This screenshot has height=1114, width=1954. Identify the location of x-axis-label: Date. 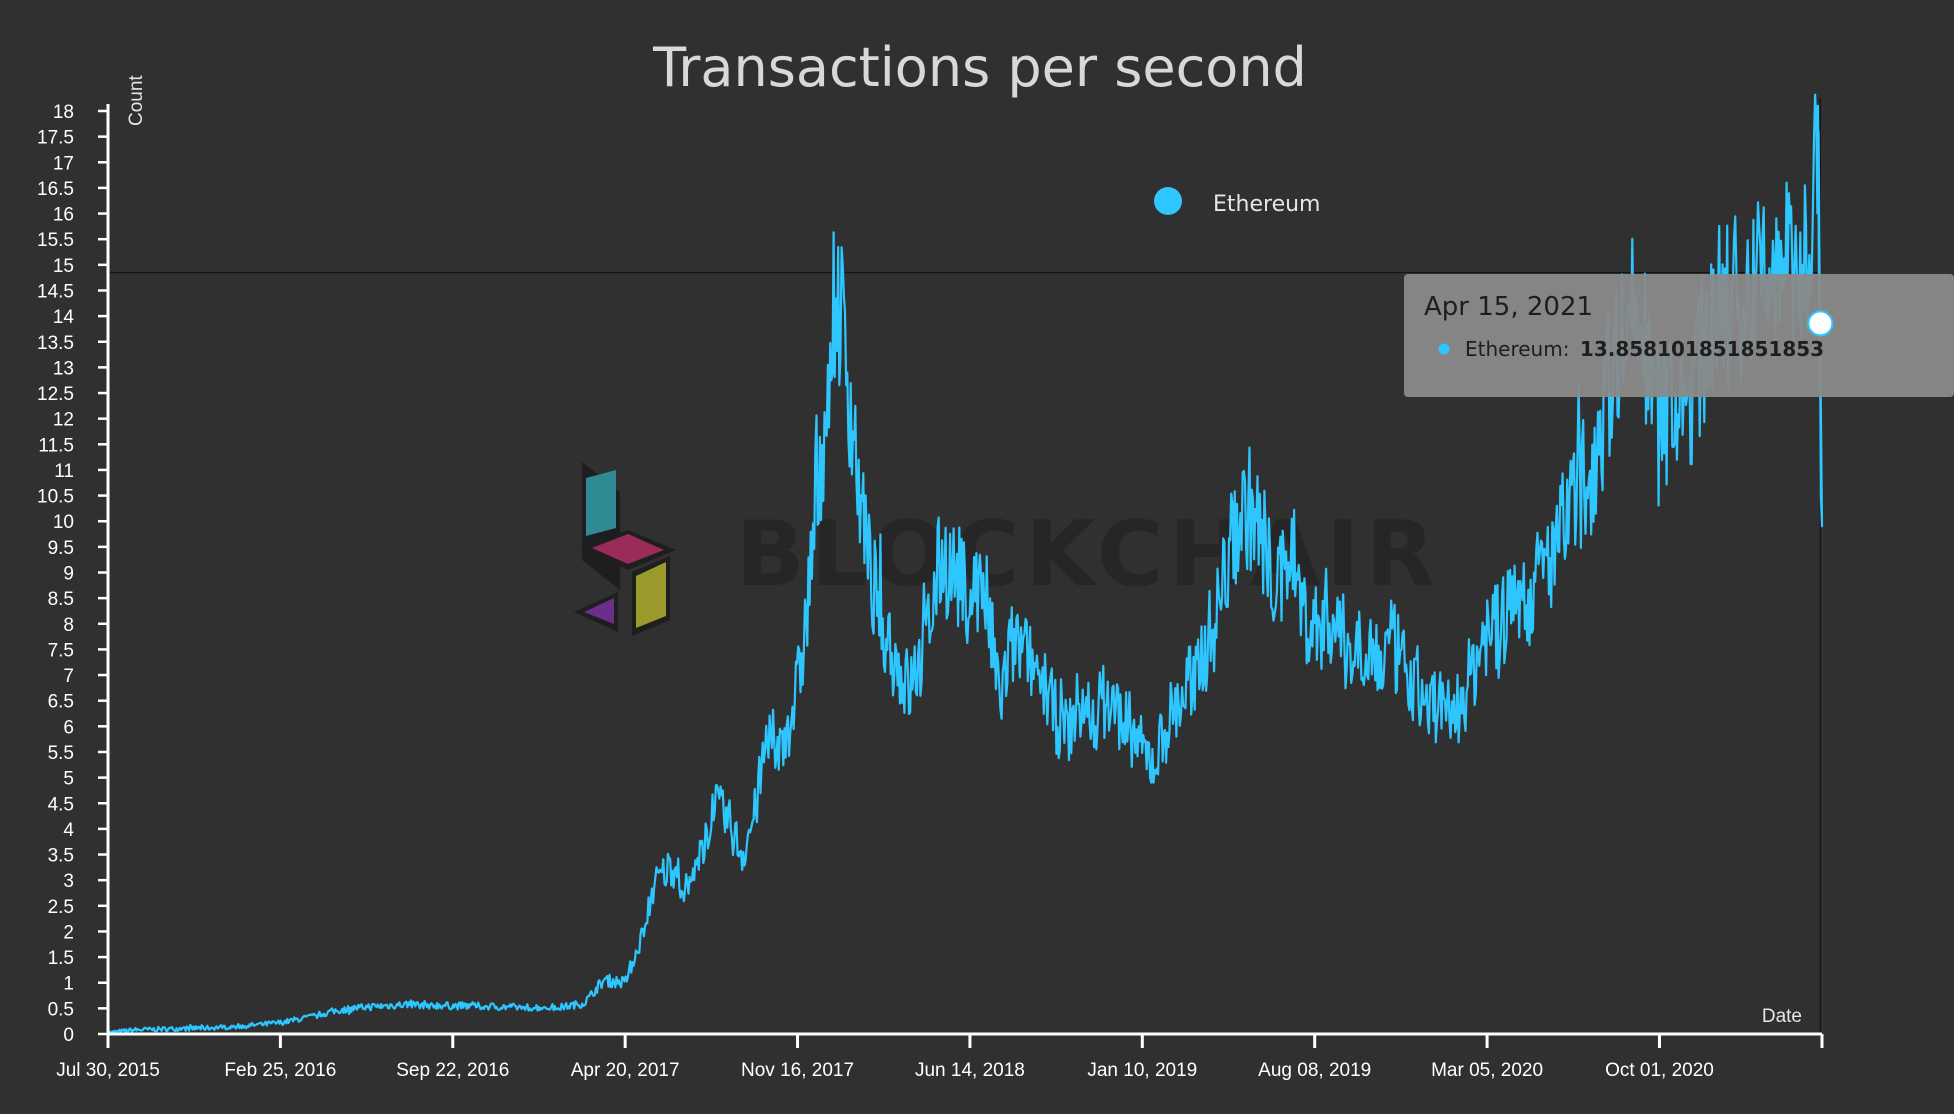
(1782, 1016).